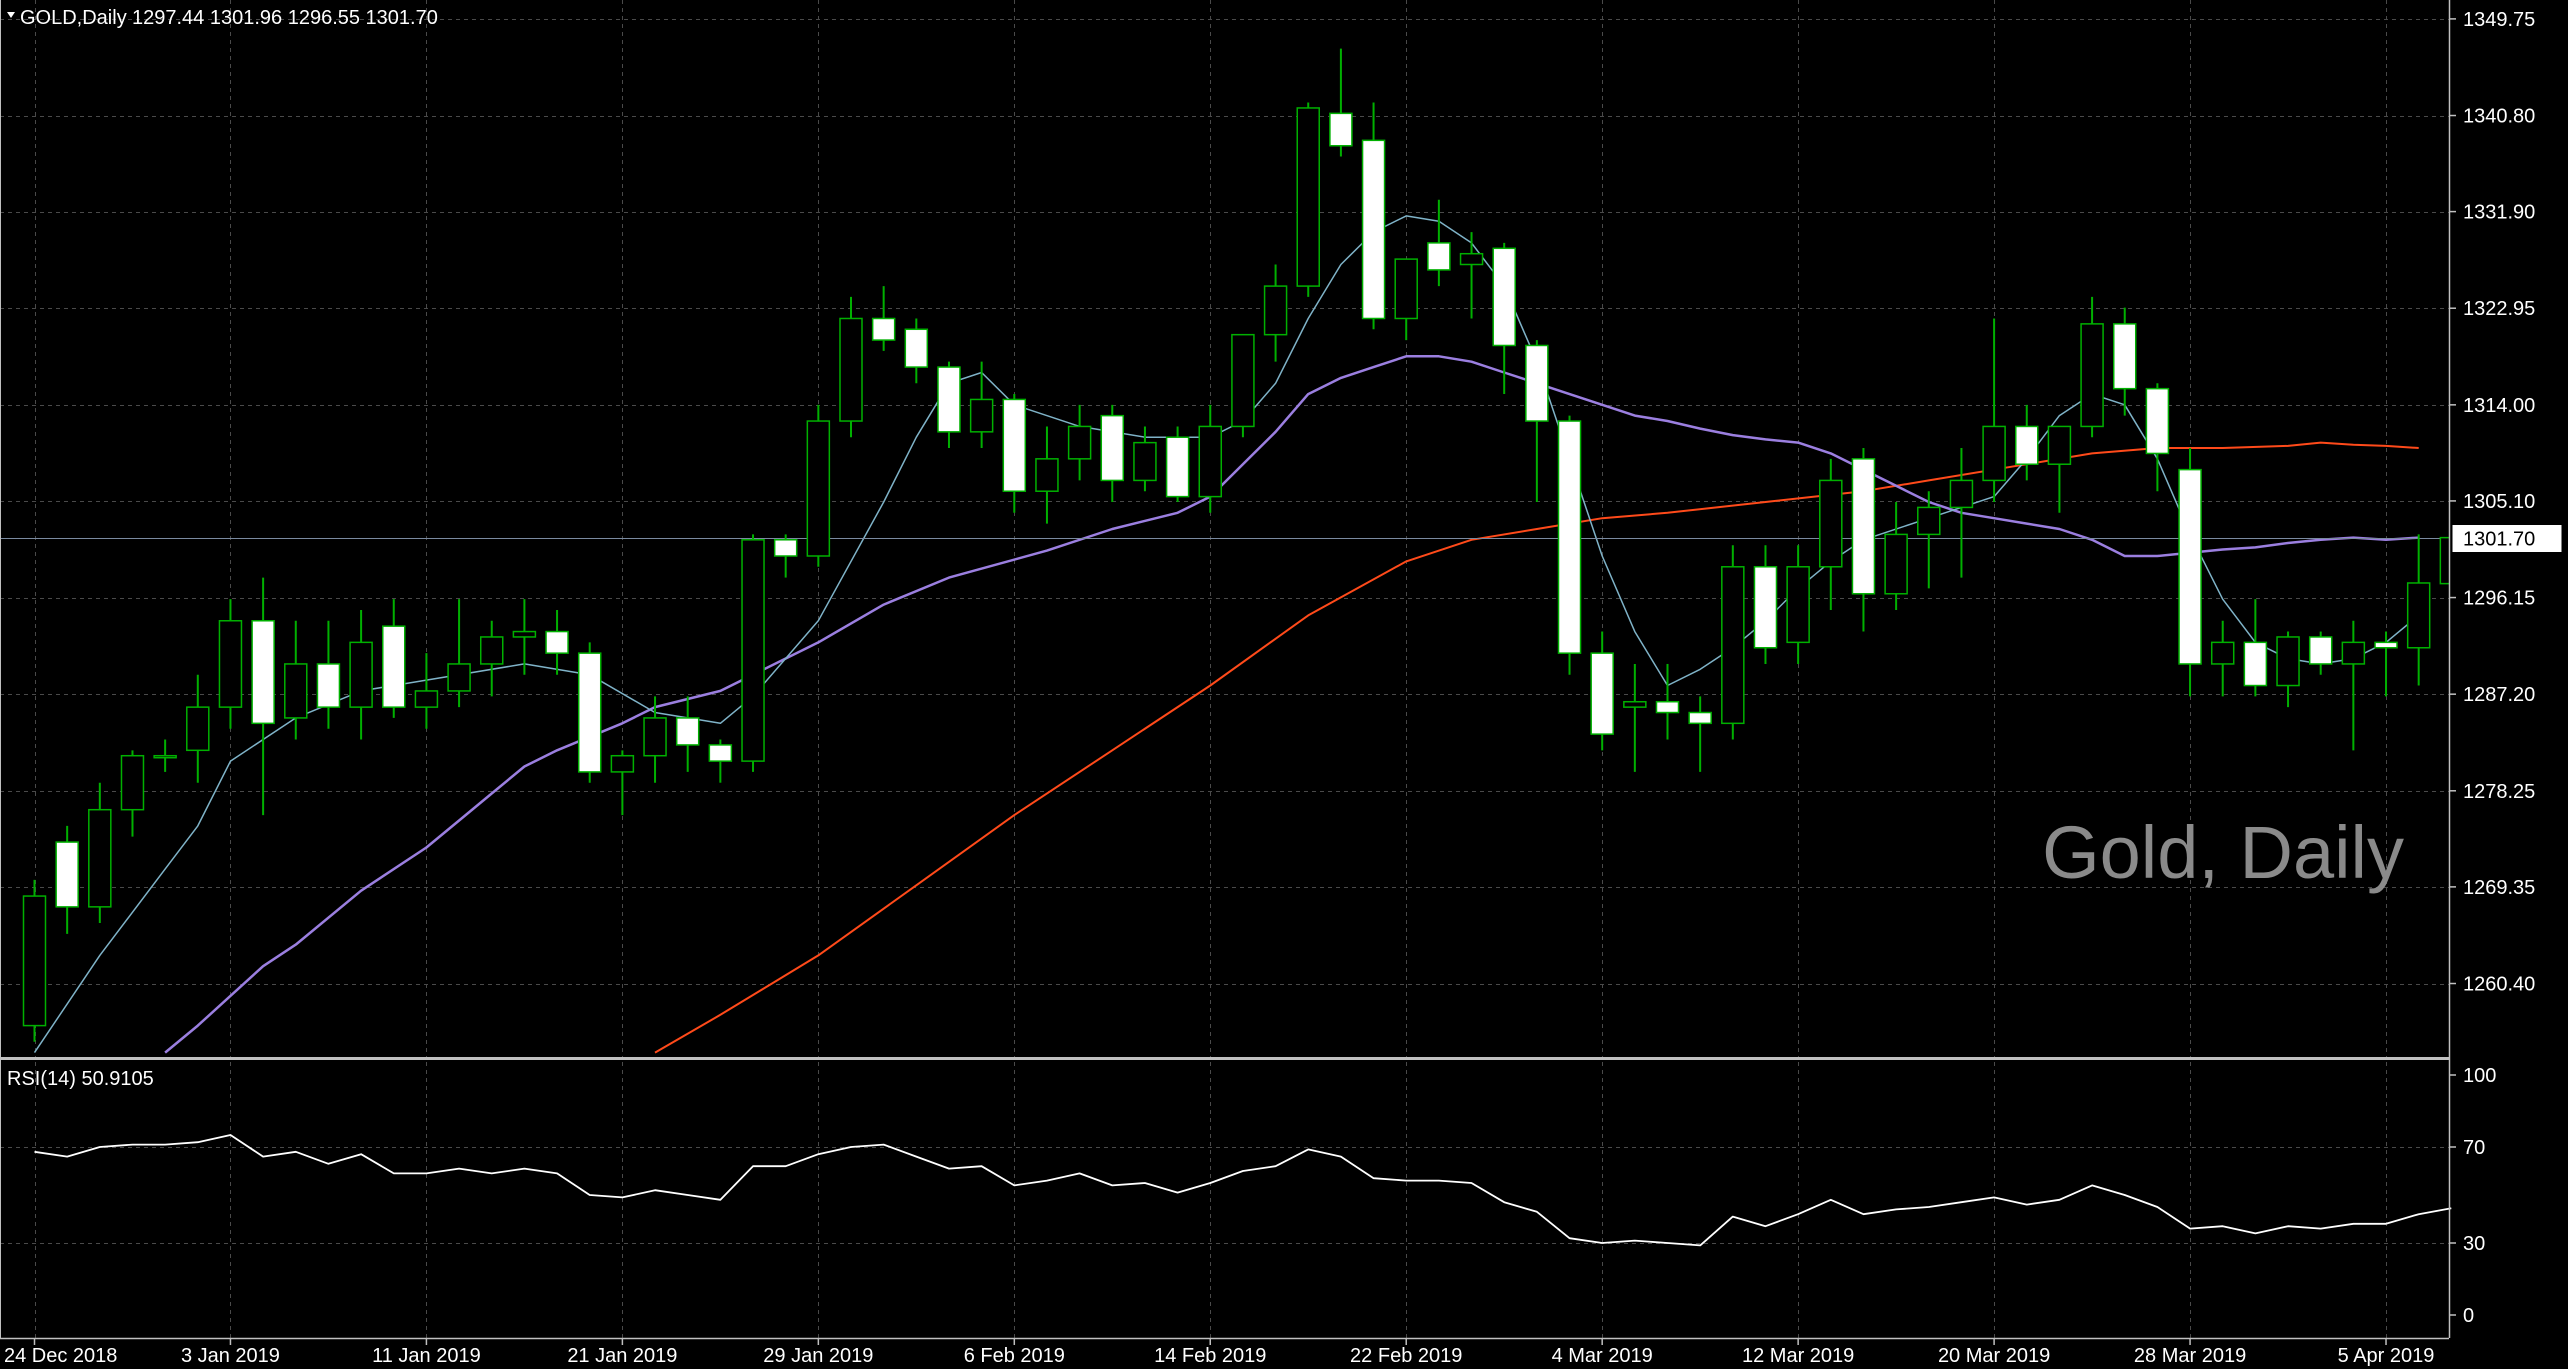 This screenshot has height=1369, width=2568. What do you see at coordinates (2499, 117) in the screenshot?
I see `price-tick-label: 1340.80` at bounding box center [2499, 117].